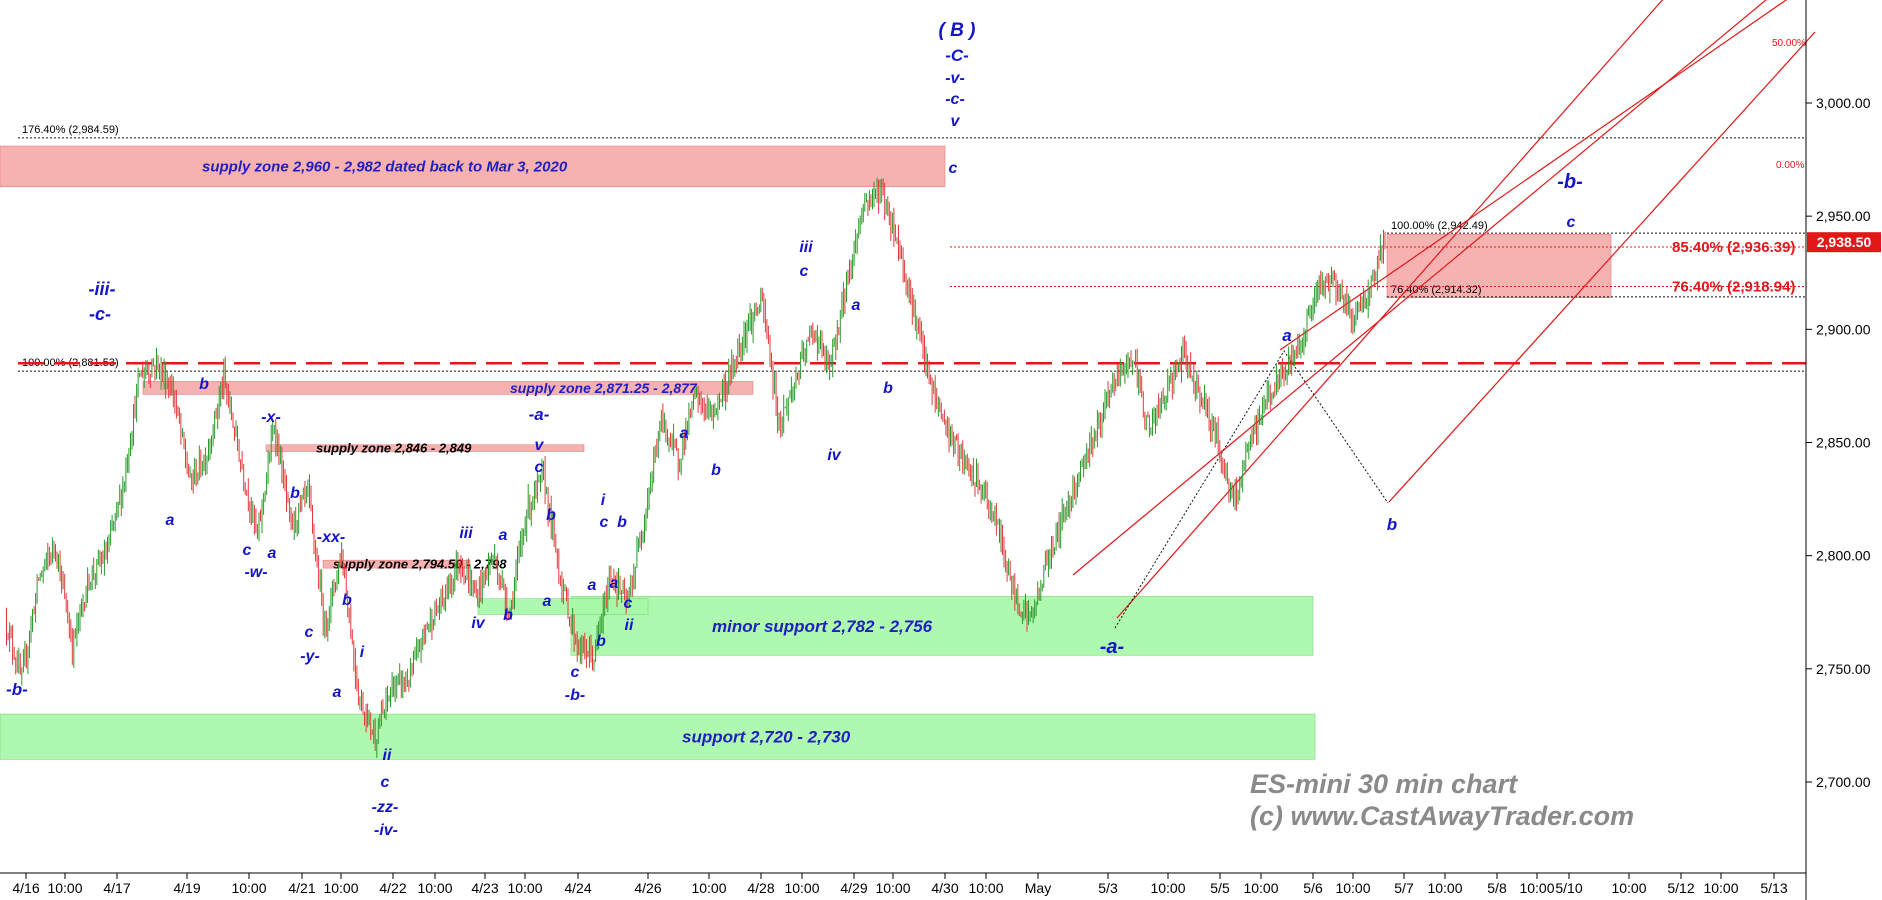 The width and height of the screenshot is (1882, 900). Describe the element at coordinates (1843, 556) in the screenshot. I see `y-tick-label: 2,800.00` at that location.